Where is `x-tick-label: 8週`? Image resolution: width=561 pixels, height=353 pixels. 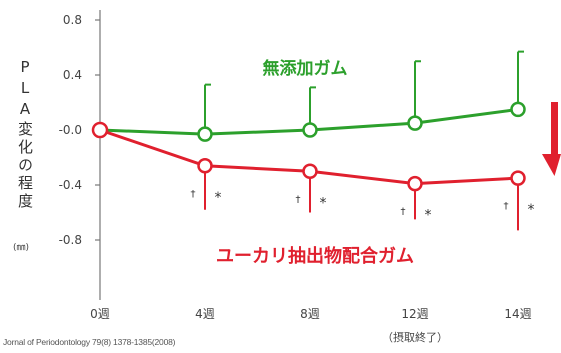 x-tick-label: 8週 is located at coordinates (310, 314).